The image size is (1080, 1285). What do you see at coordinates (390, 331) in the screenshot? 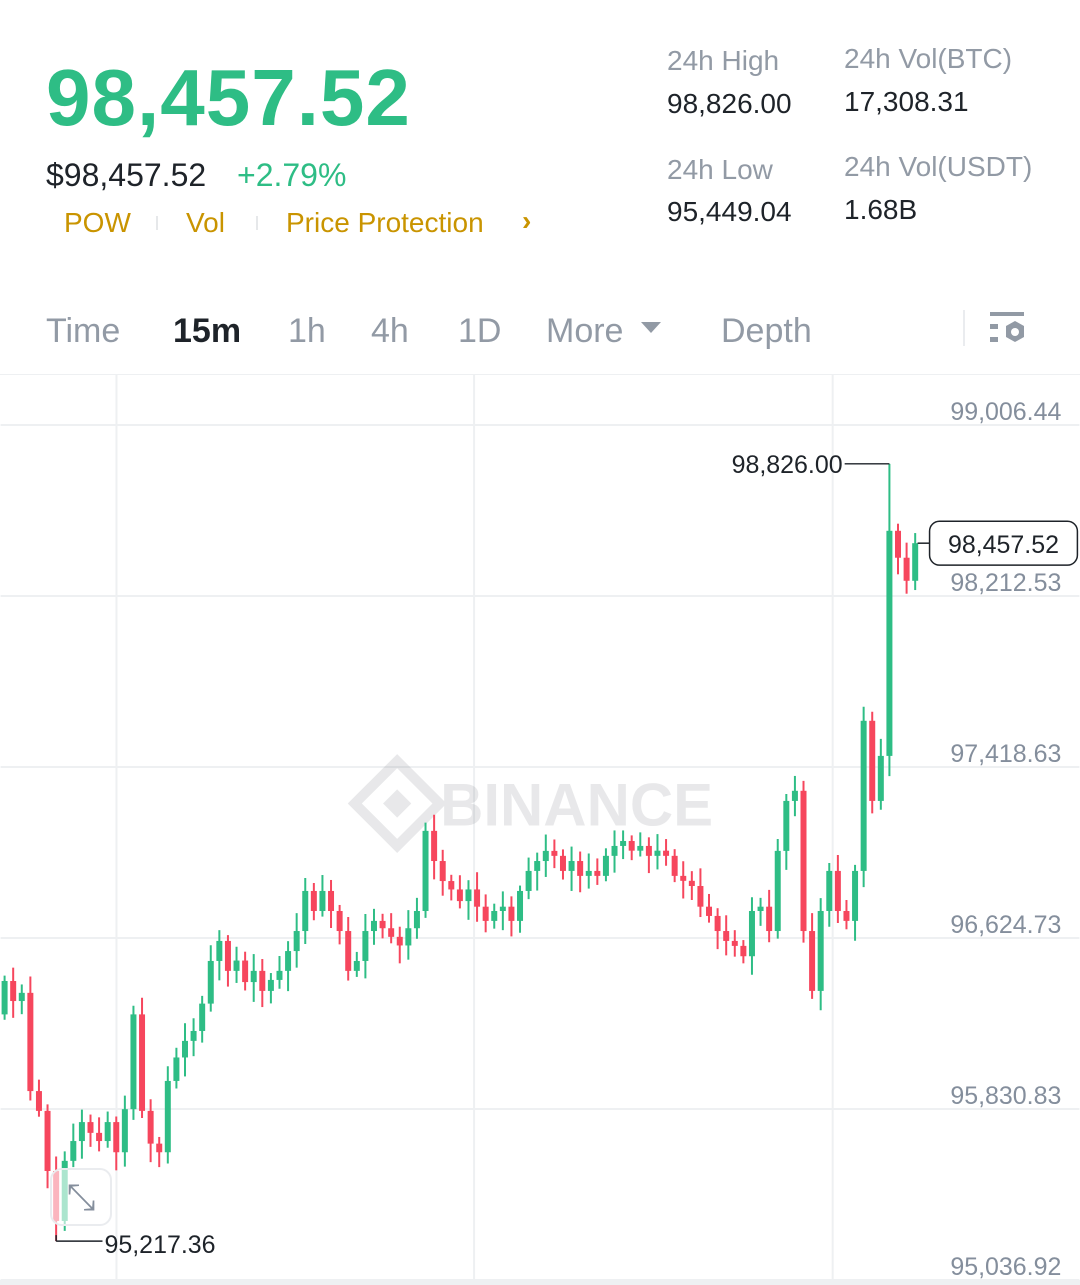
I see `tab-4h: 4h` at bounding box center [390, 331].